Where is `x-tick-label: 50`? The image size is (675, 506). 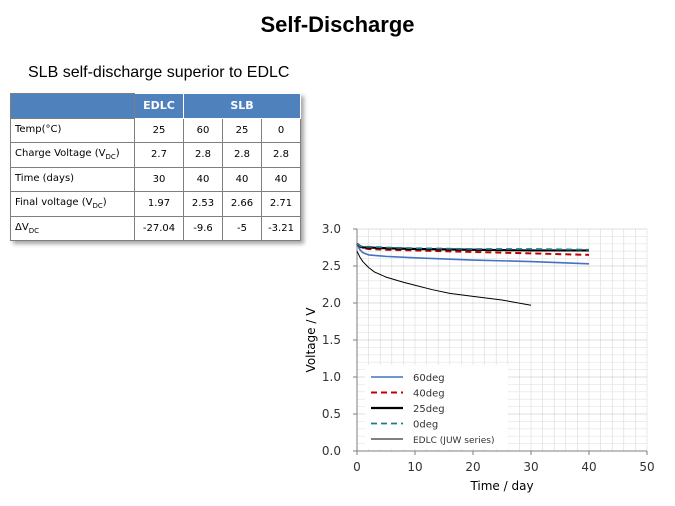
x-tick-label: 50 is located at coordinates (646, 467).